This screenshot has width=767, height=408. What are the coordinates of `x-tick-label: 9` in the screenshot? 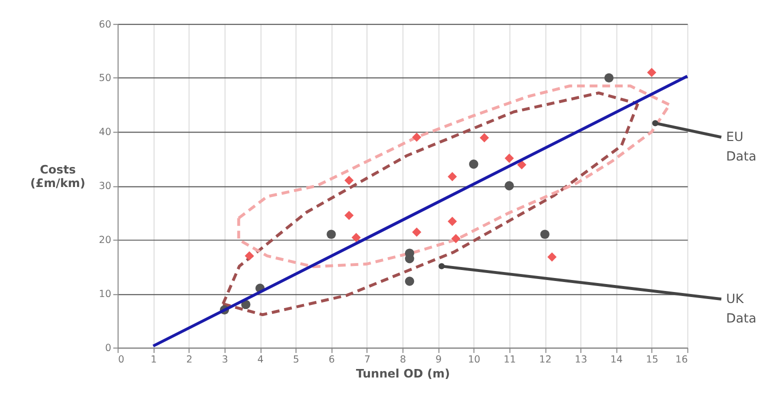 It's located at (438, 360).